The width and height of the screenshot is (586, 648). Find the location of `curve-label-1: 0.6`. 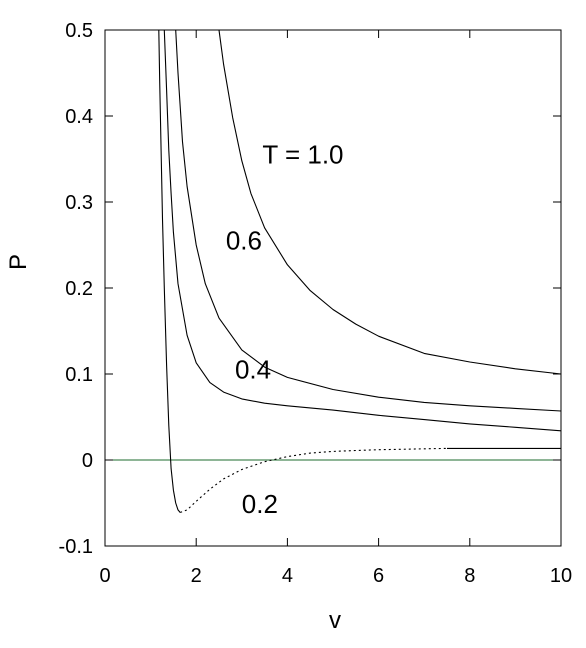

curve-label-1: 0.6 is located at coordinates (244, 241).